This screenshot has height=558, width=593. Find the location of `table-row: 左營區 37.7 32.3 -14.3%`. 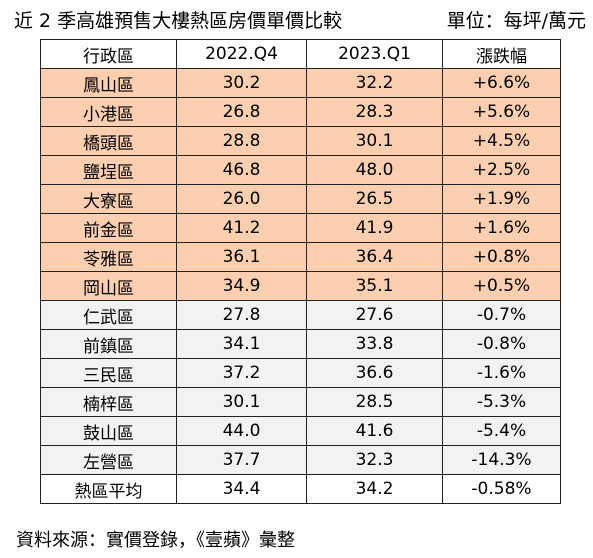

table-row: 左營區 37.7 32.3 -14.3% is located at coordinates (300, 460).